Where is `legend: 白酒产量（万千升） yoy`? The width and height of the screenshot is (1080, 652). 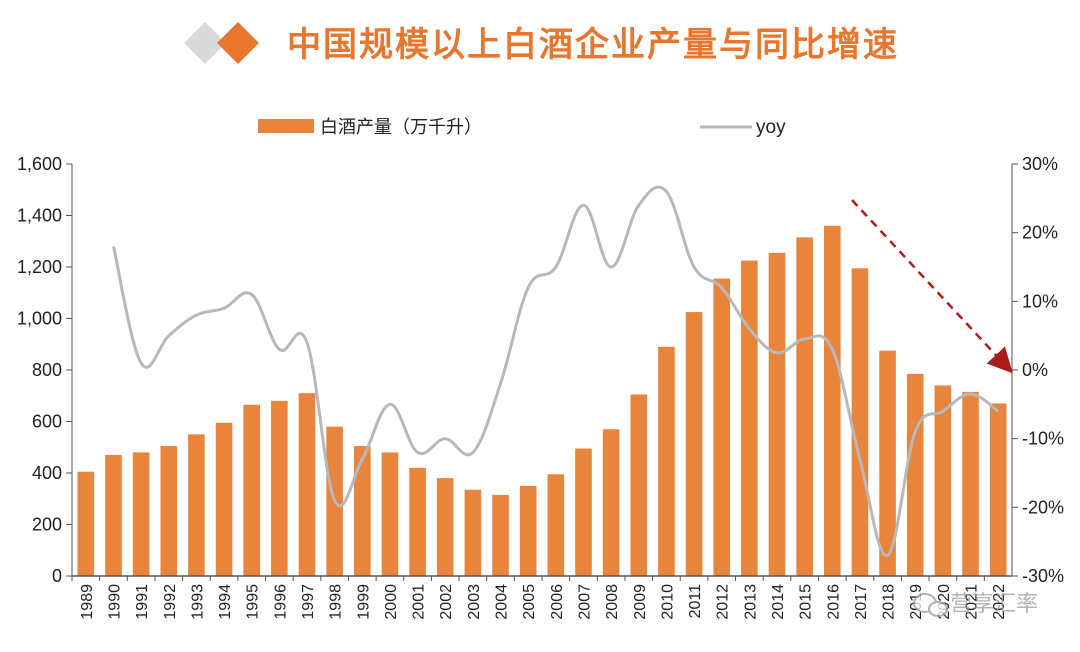 legend: 白酒产量（万千升） yoy is located at coordinates (522, 127).